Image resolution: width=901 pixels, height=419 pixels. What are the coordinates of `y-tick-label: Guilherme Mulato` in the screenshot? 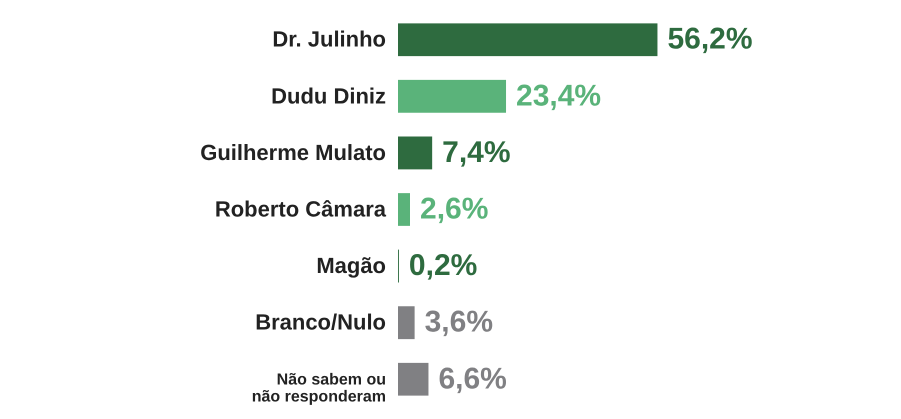 It's located at (293, 152).